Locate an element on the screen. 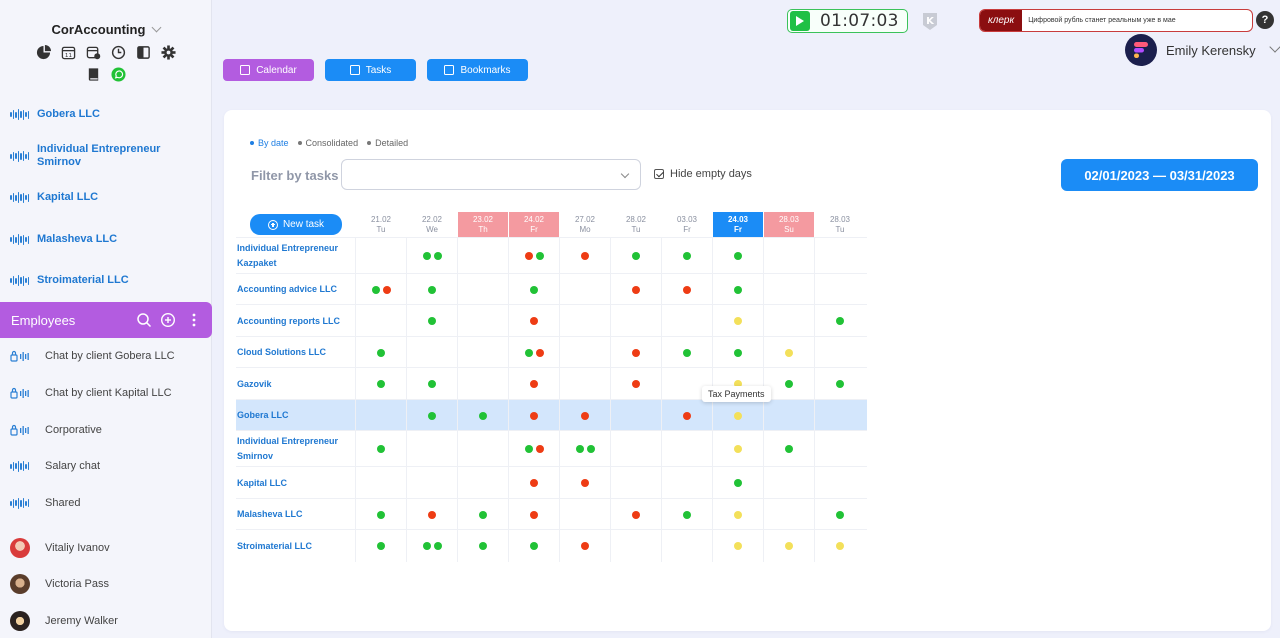 Image resolution: width=1280 pixels, height=638 pixels. gear-icon is located at coordinates (168, 52).